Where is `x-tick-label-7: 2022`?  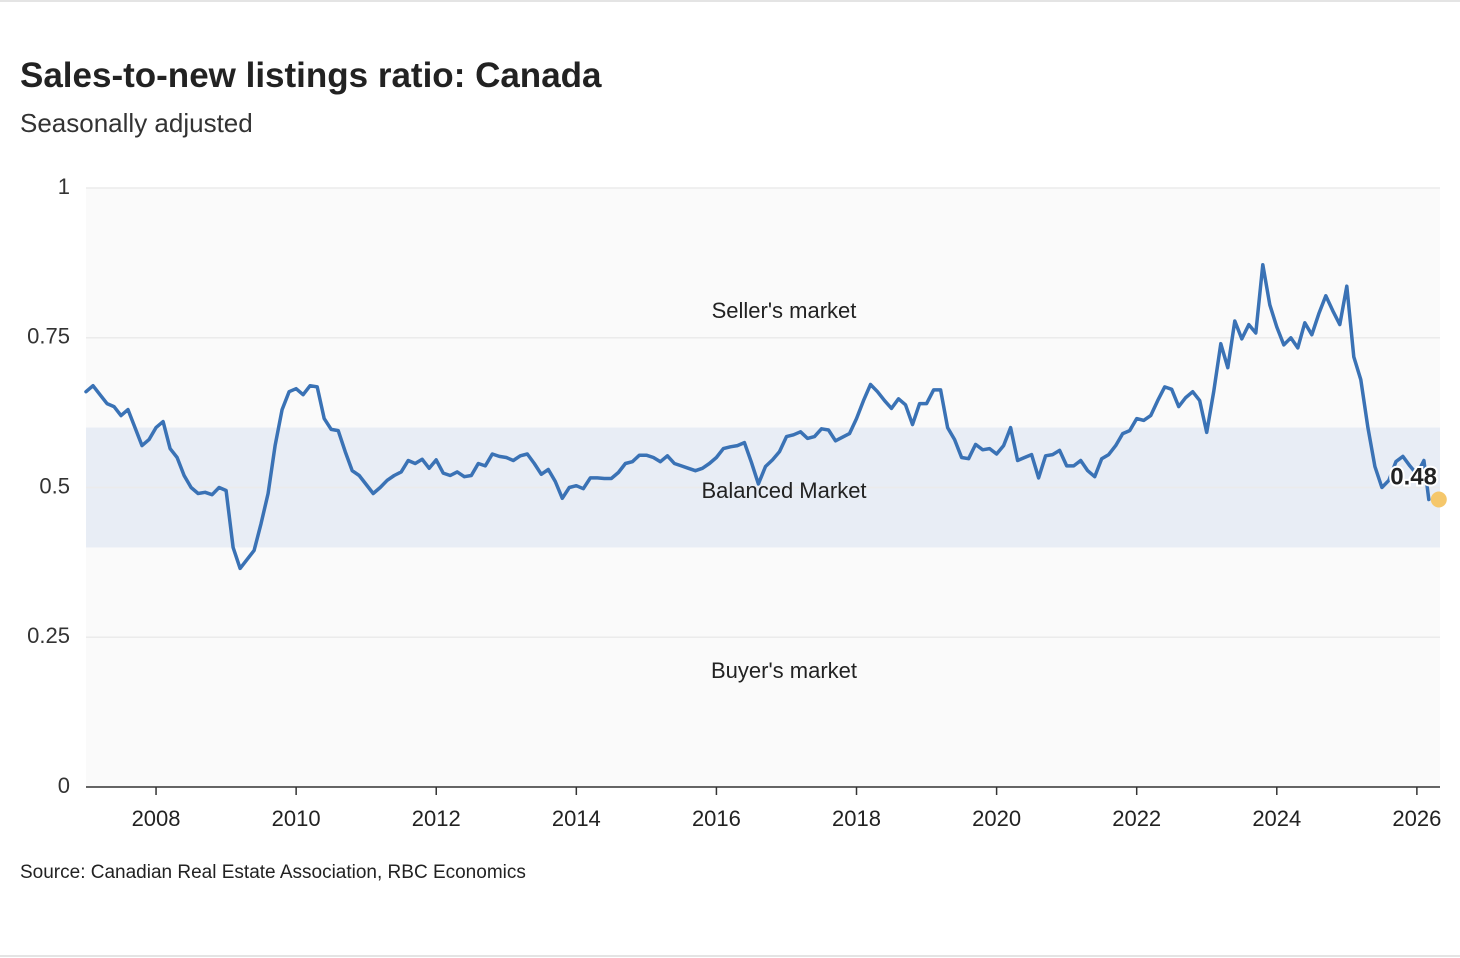
x-tick-label-7: 2022 is located at coordinates (1136, 818).